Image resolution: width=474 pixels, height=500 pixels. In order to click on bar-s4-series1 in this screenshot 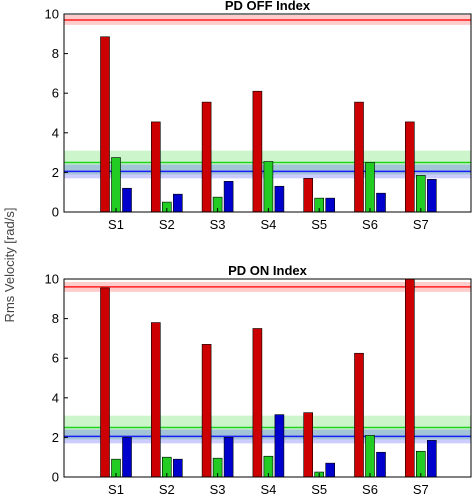, I will do `click(268, 187)`.